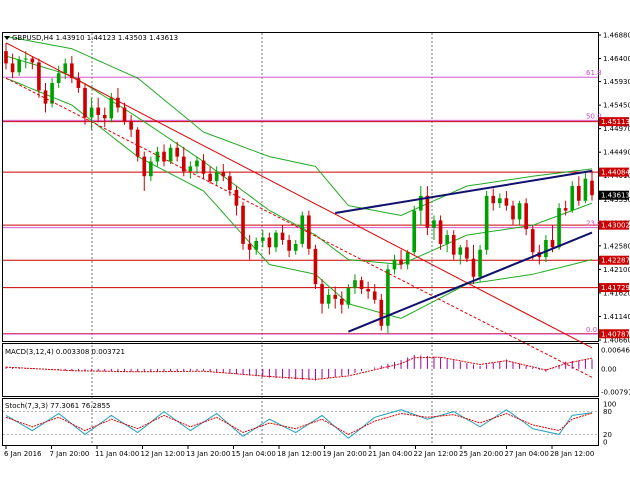  I want to click on stoch-tick-label: 80, so click(607, 412).